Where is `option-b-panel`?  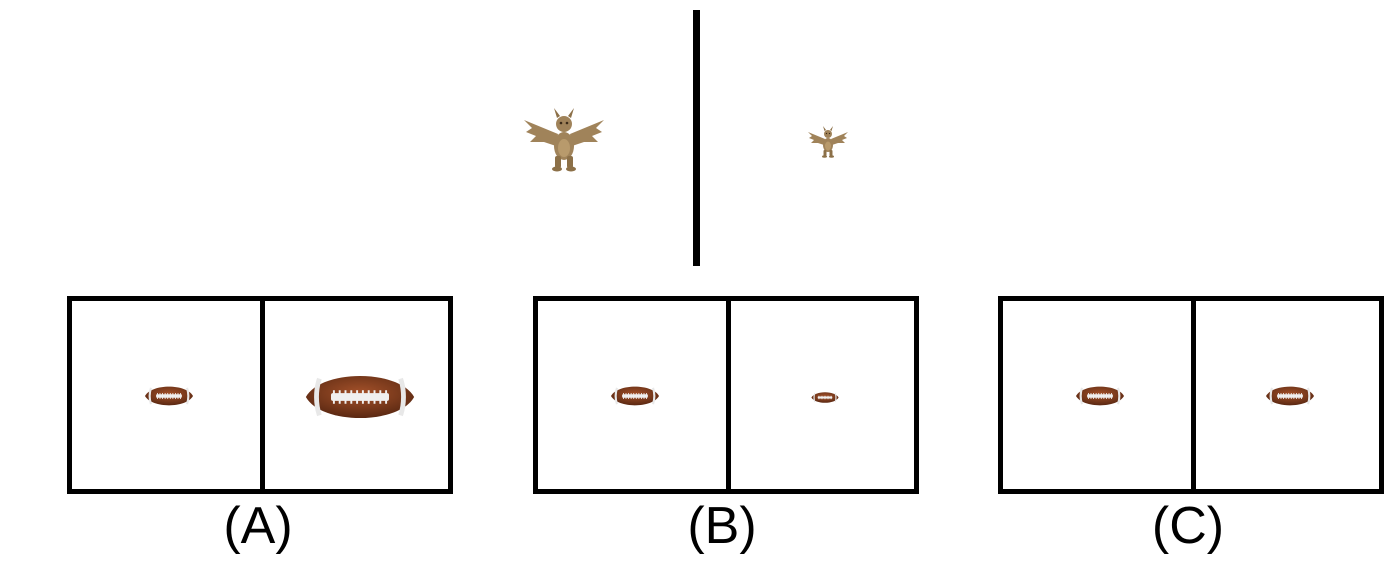 option-b-panel is located at coordinates (726, 395).